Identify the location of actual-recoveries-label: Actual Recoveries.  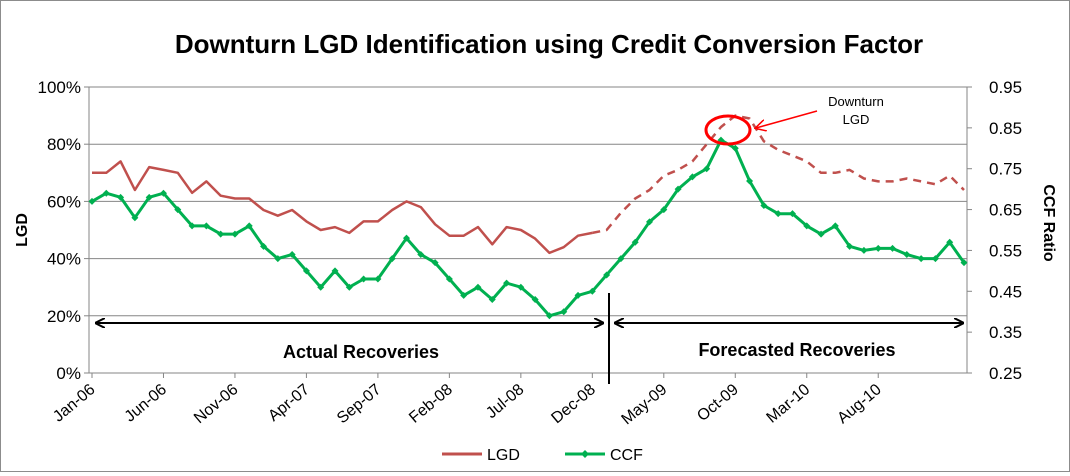
(361, 352).